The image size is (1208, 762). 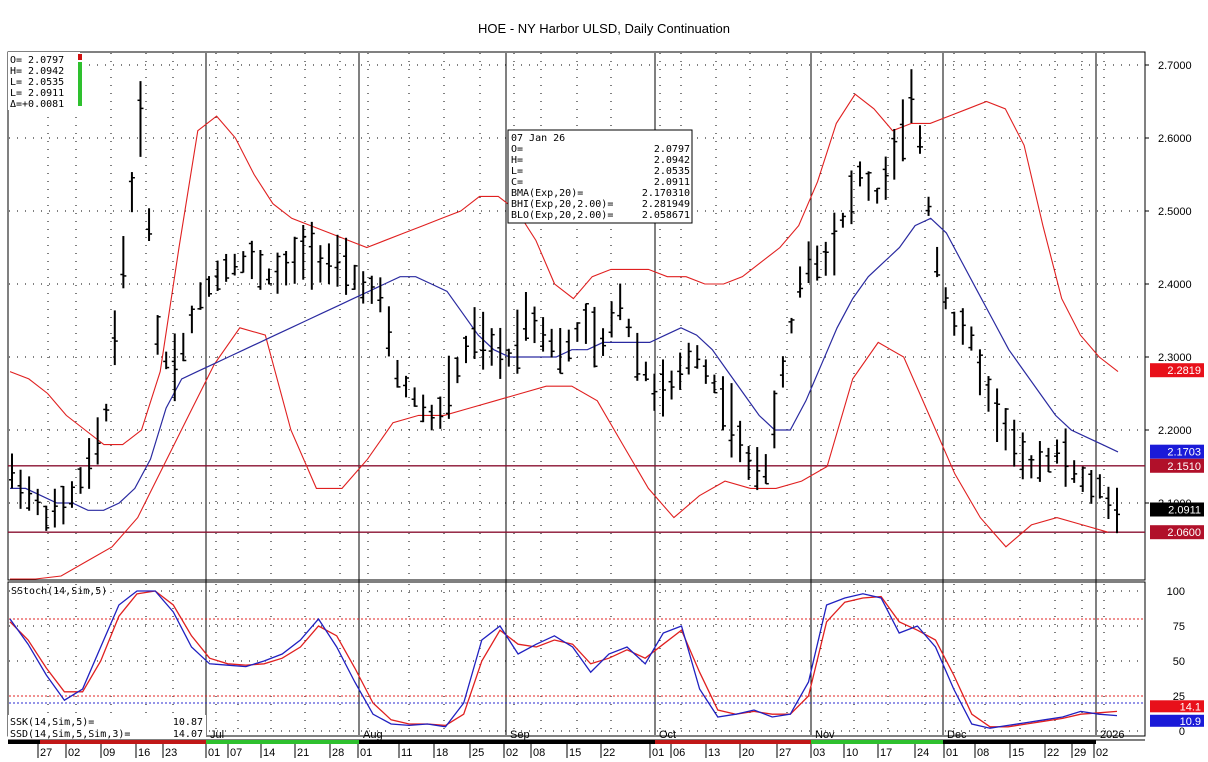 I want to click on ohlc-line-3: L= 2.0911, so click(x=37, y=93).